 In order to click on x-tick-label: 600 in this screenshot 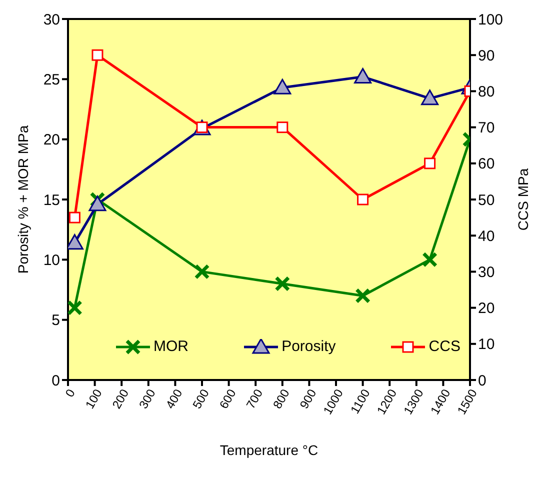, I will do `click(227, 399)`.